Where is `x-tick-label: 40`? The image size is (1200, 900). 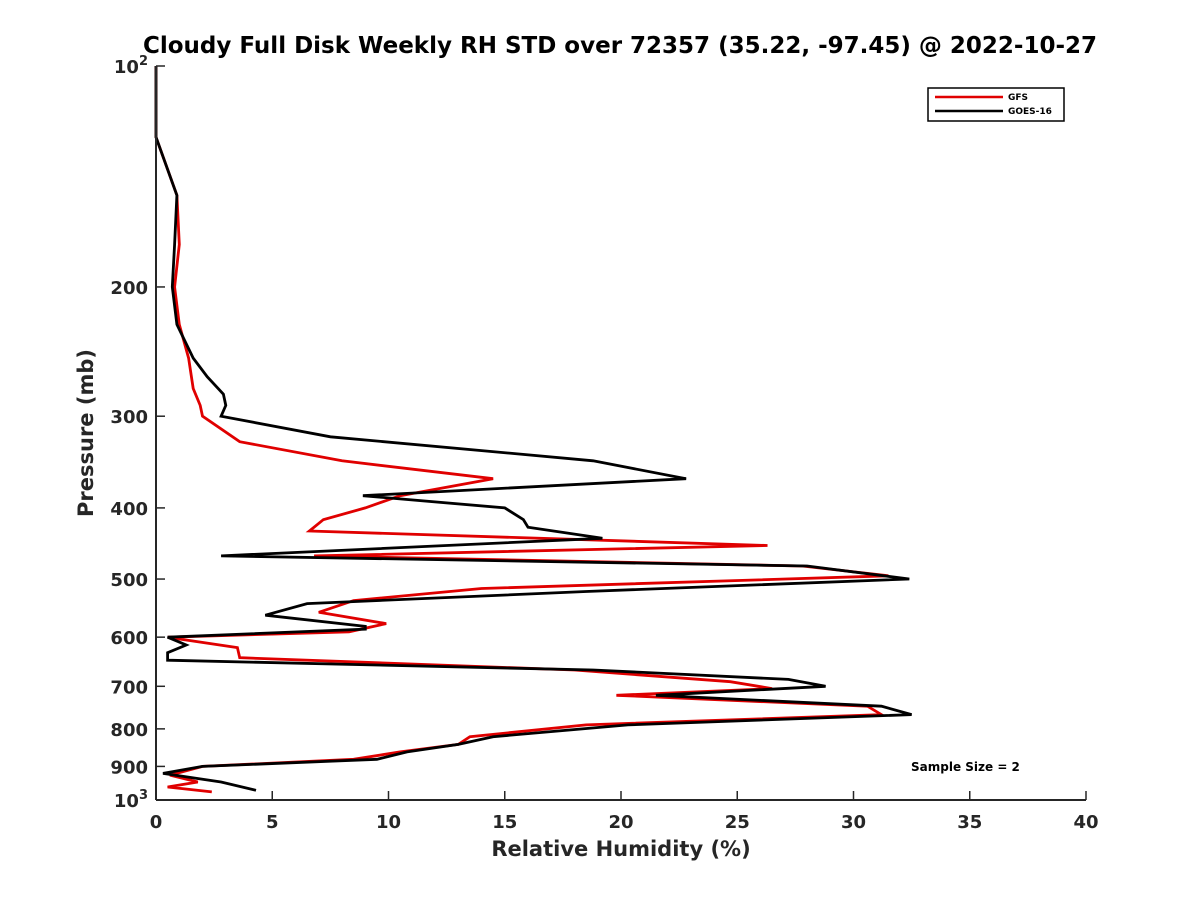 x-tick-label: 40 is located at coordinates (1085, 822).